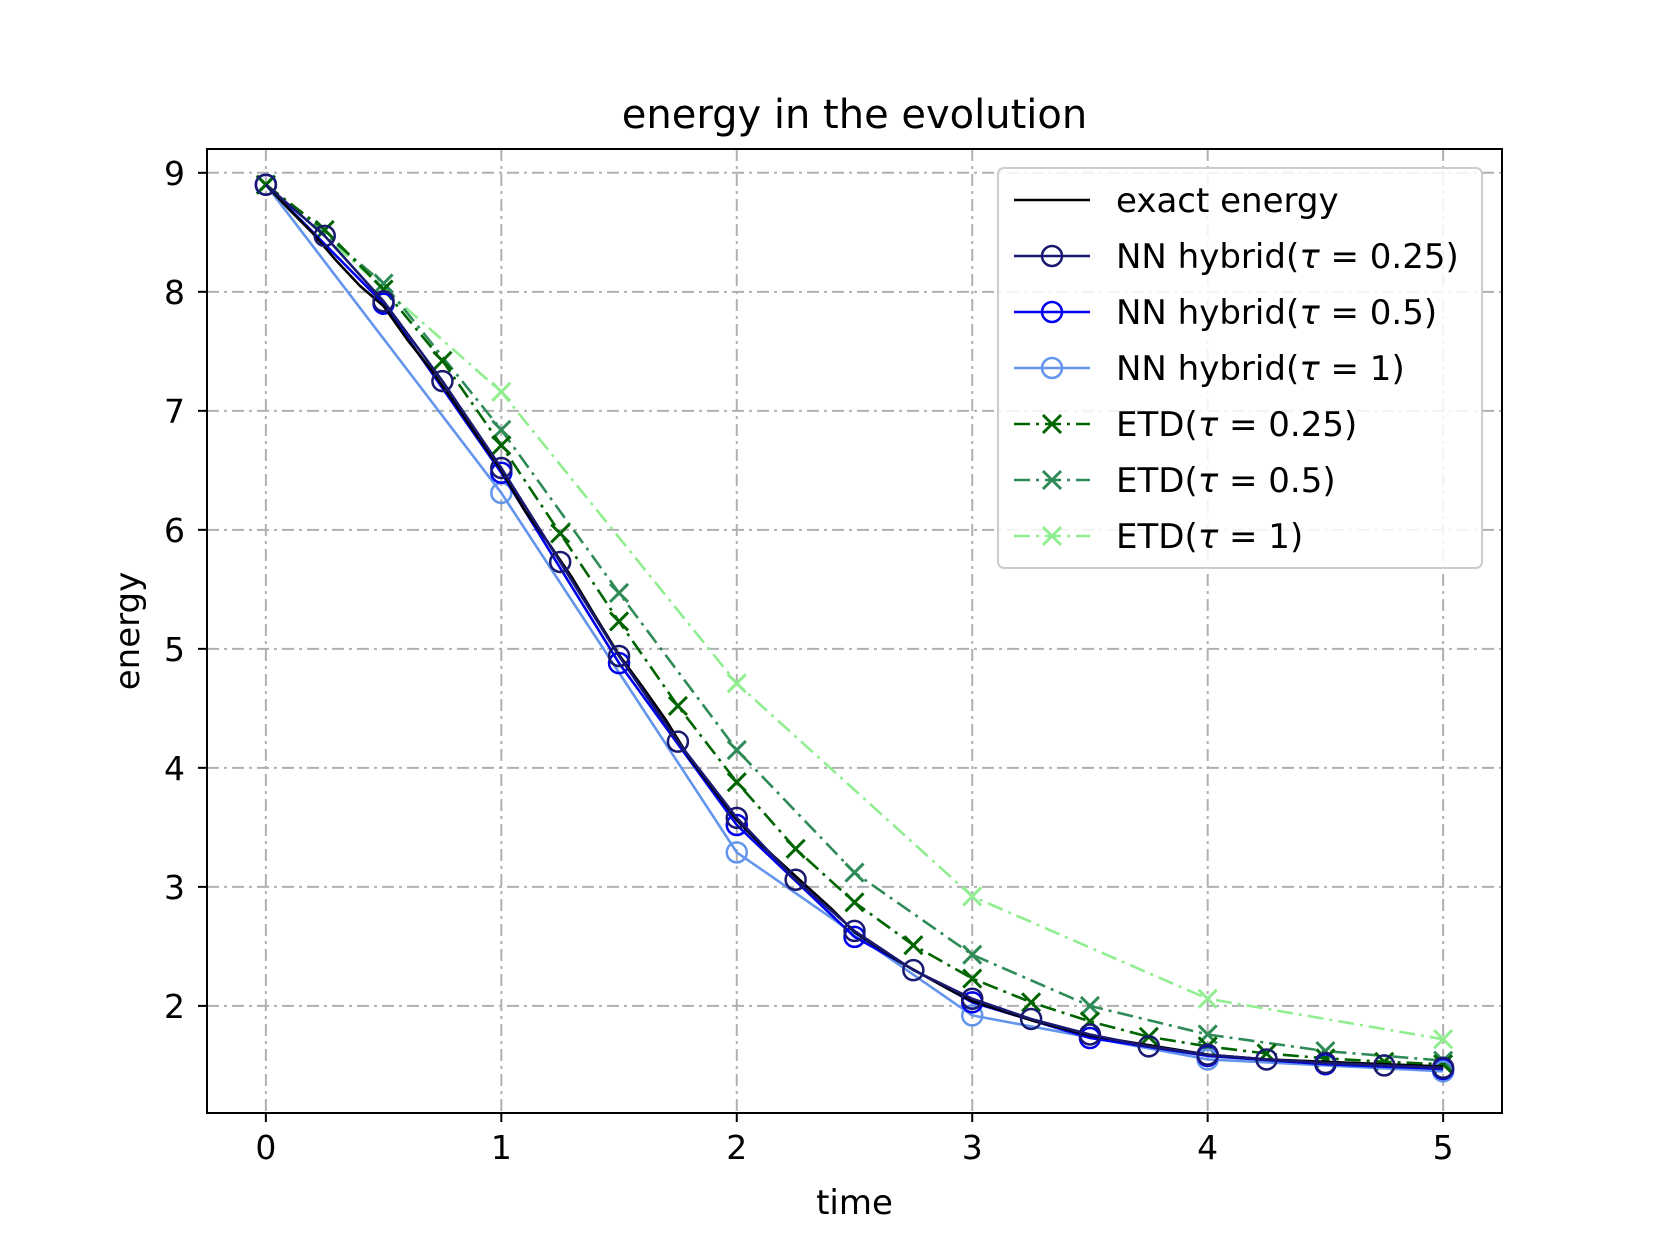  I want to click on x-tick-label: 0, so click(265, 1147).